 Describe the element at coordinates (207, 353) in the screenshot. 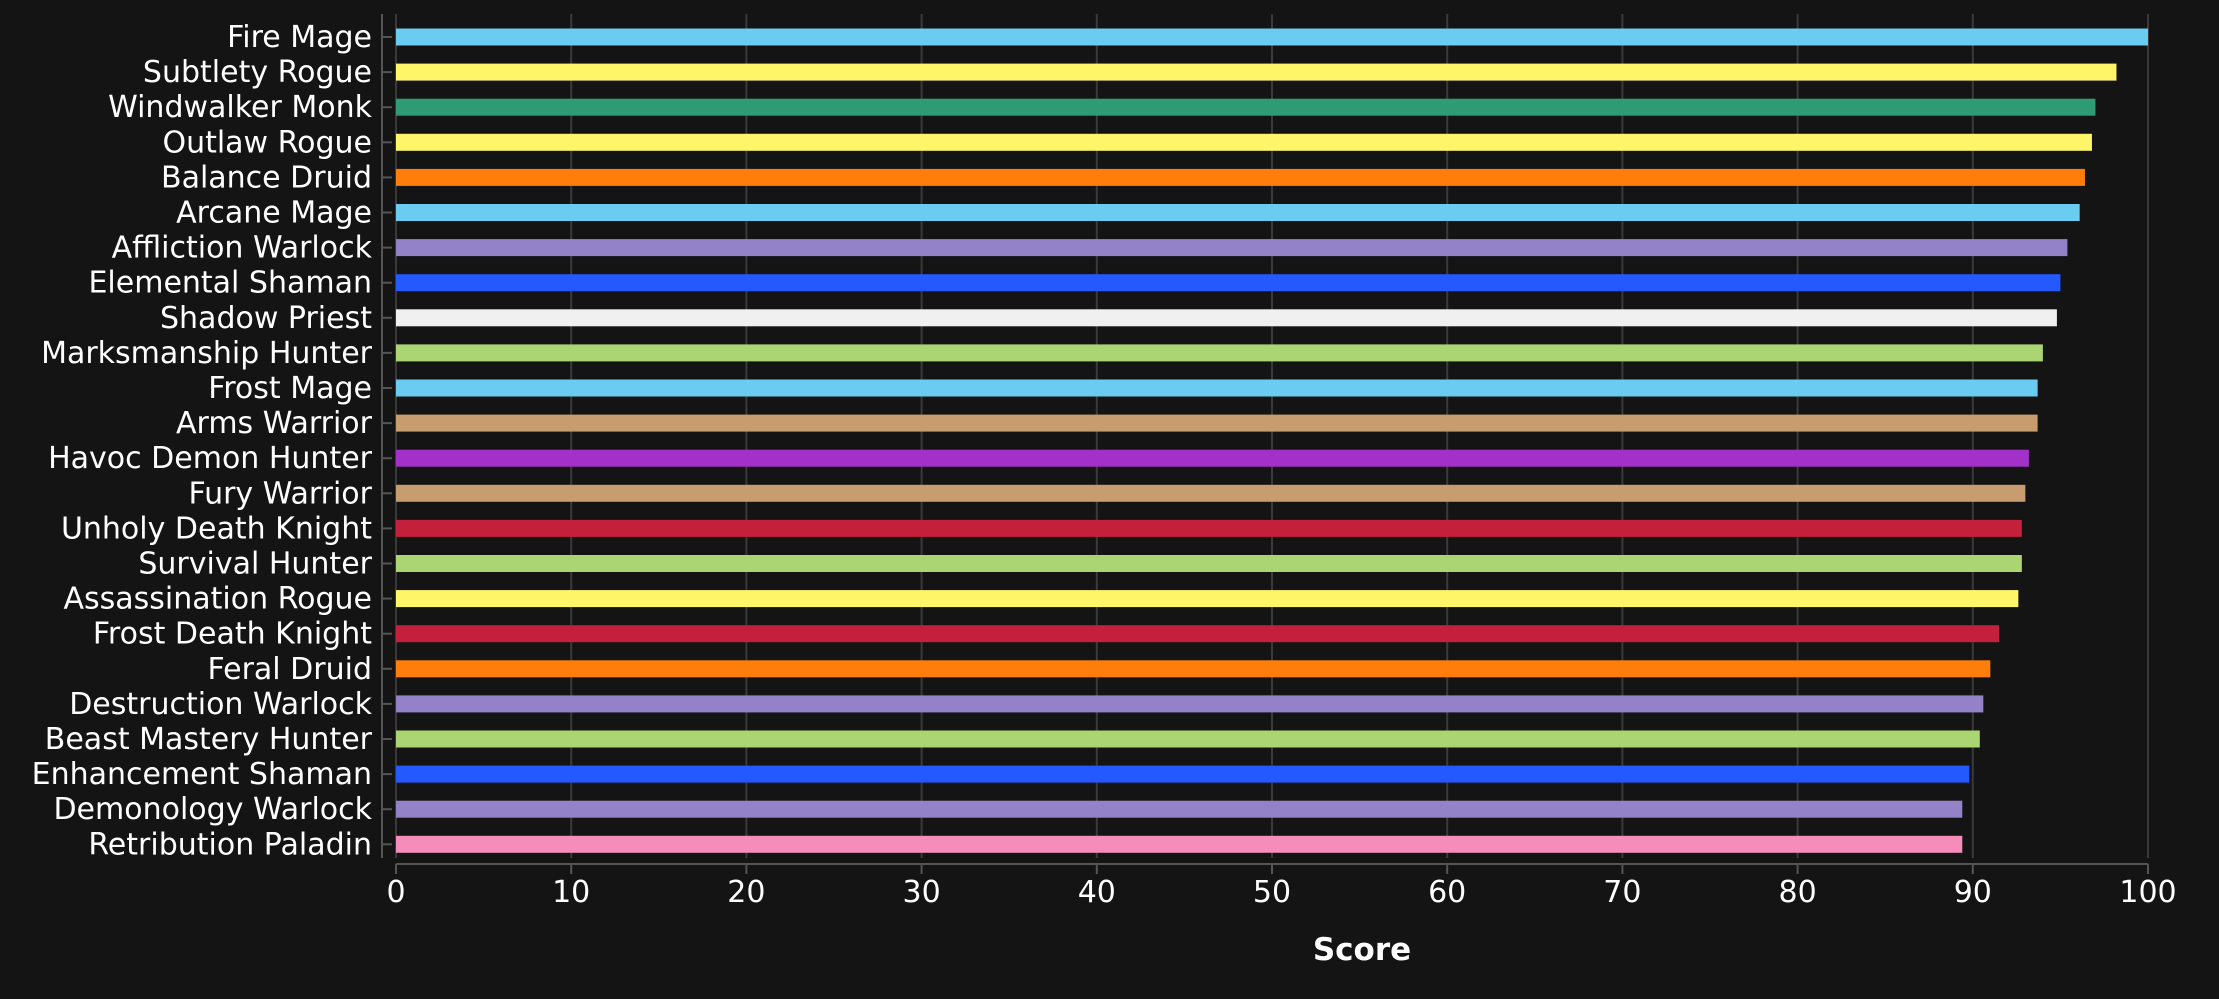

I see `category-label: Marksmanship Hunter` at that location.